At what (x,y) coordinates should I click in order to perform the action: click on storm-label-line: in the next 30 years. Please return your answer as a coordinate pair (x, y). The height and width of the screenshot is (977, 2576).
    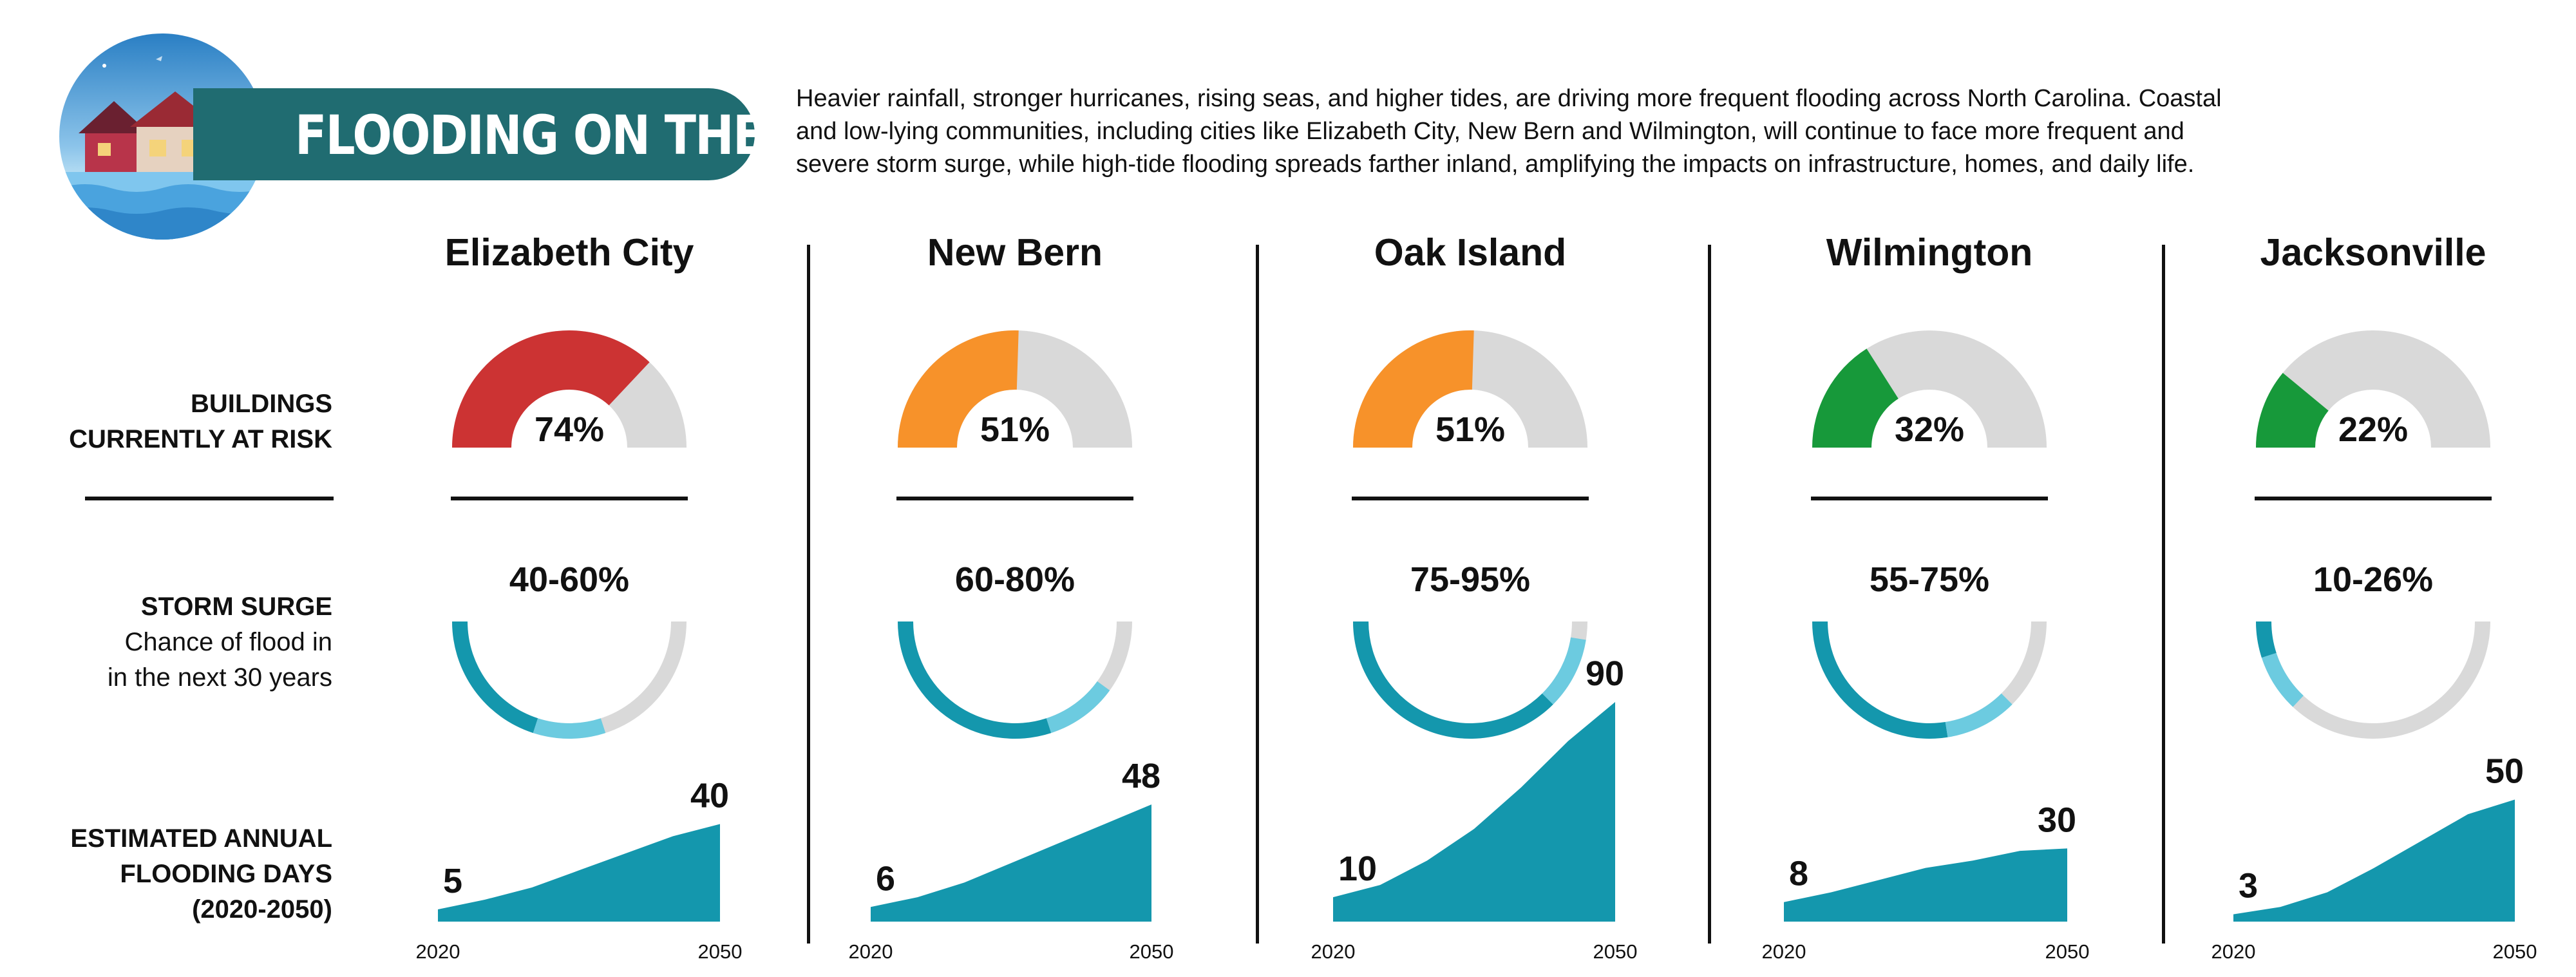
    Looking at the image, I should click on (219, 677).